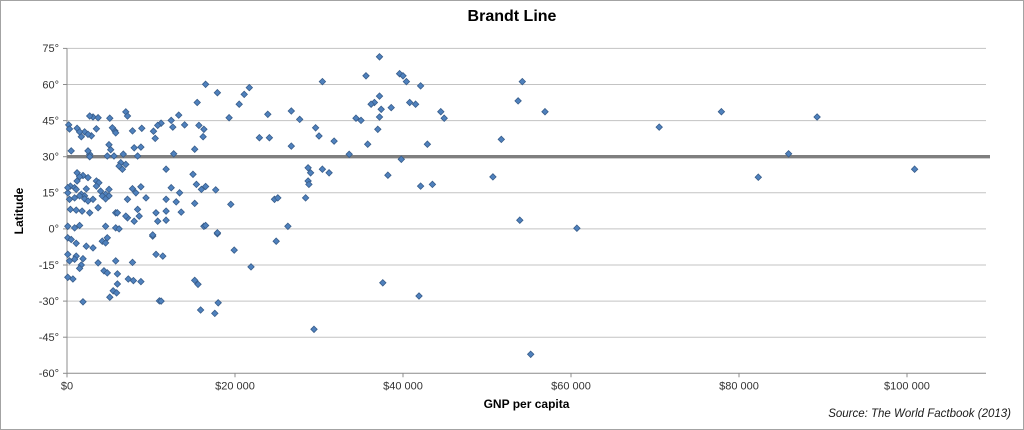 This screenshot has width=1024, height=430. What do you see at coordinates (50, 121) in the screenshot?
I see `y-tick-label: 45°` at bounding box center [50, 121].